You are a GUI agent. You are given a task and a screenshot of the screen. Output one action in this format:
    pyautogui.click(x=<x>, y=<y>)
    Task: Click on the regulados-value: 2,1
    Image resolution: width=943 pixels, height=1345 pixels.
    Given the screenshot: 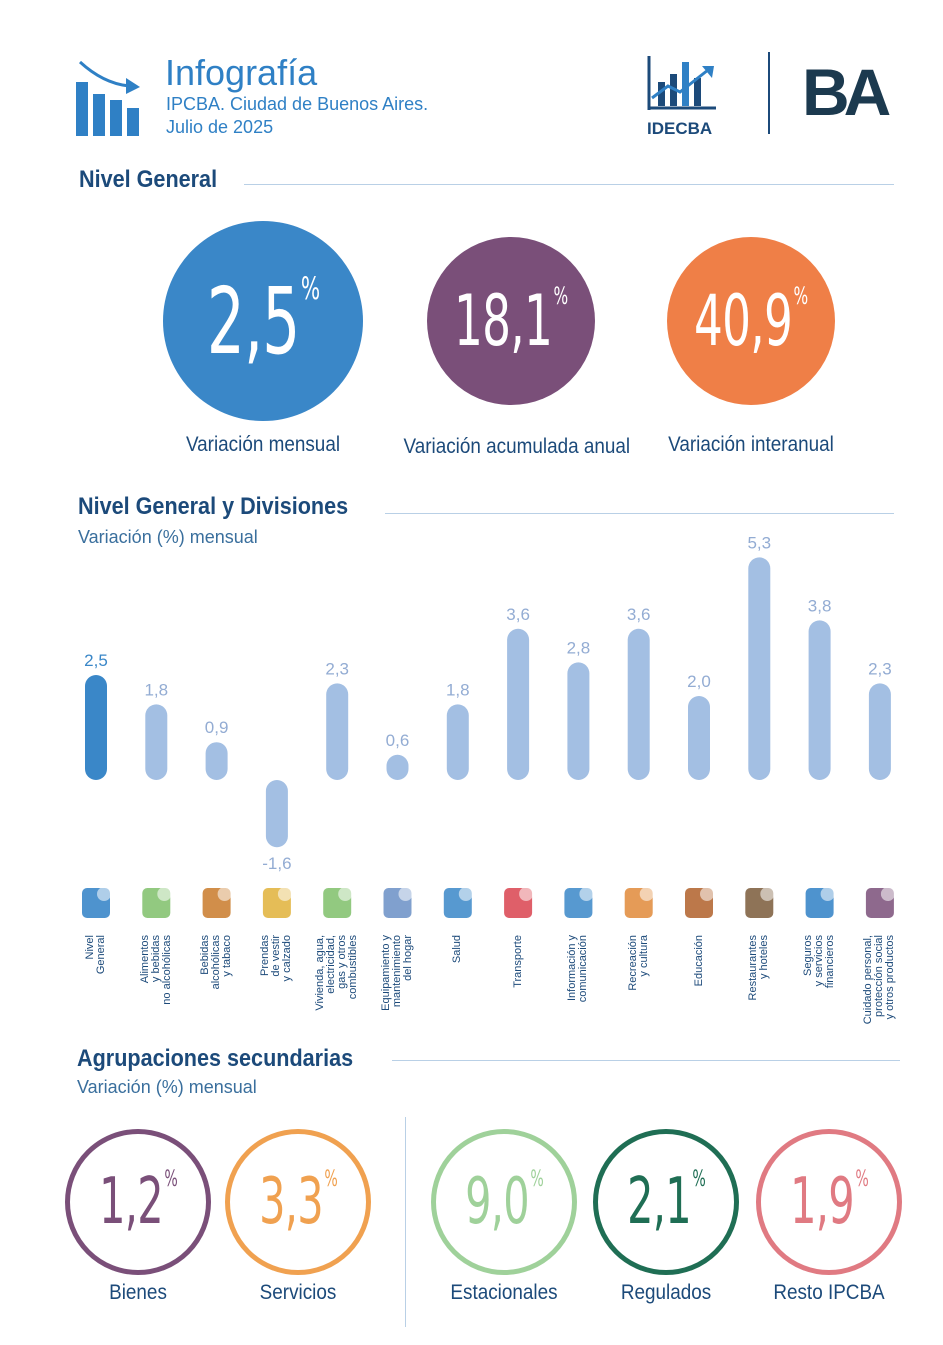 What is the action you would take?
    pyautogui.click(x=659, y=1202)
    